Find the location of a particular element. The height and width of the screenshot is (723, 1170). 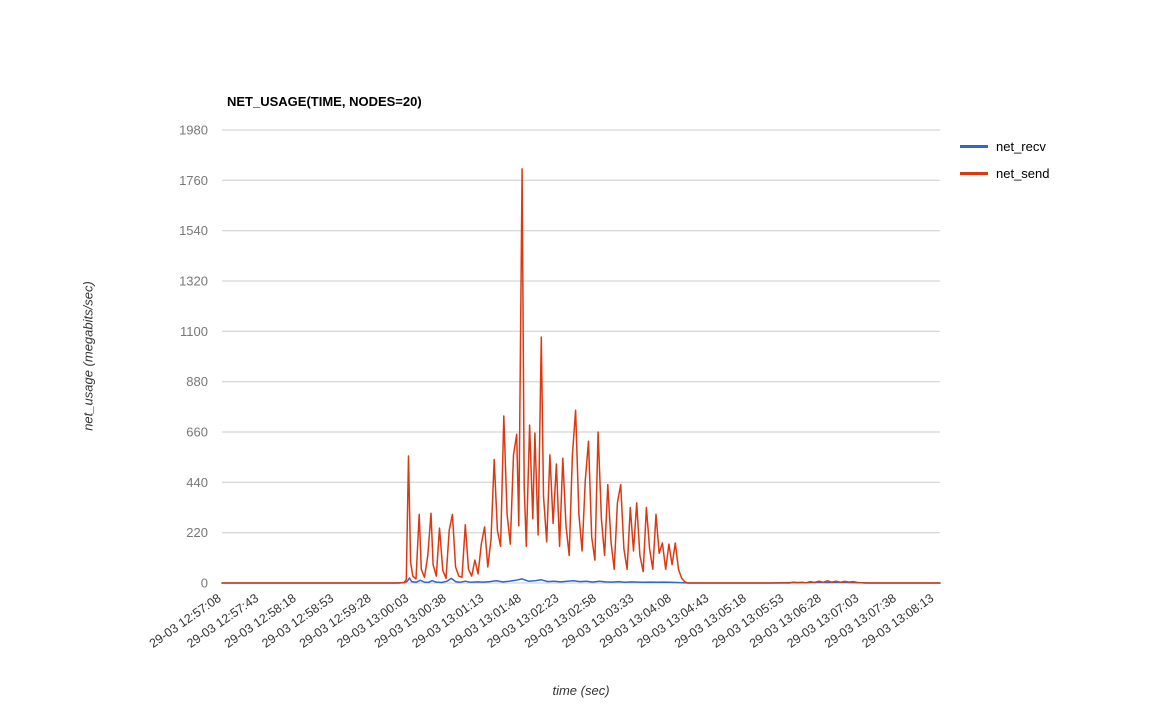

y-tick-label: 1540 is located at coordinates (193, 230).